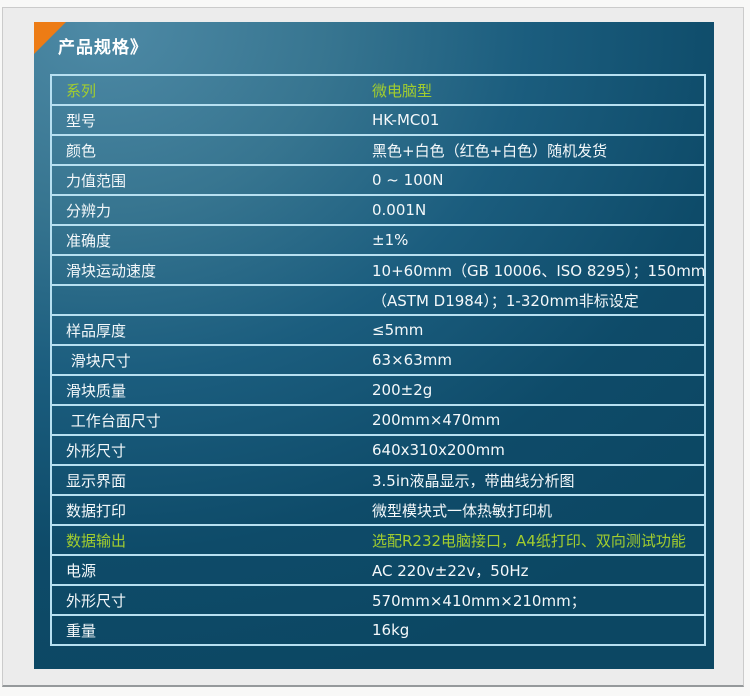  What do you see at coordinates (406, 120) in the screenshot?
I see `row-value: HK-MC01` at bounding box center [406, 120].